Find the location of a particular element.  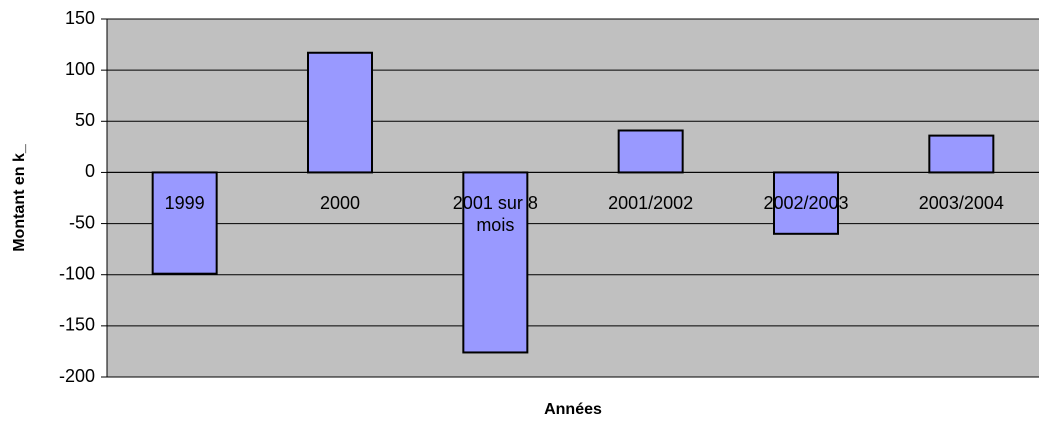

x-tick-label: 2001 sur 8 mois is located at coordinates (495, 214).